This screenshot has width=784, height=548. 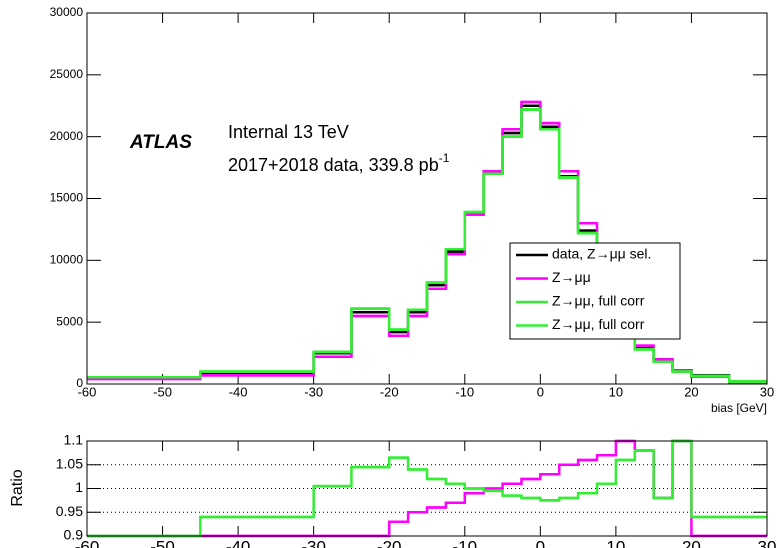 What do you see at coordinates (601, 254) in the screenshot?
I see `legend-label: data, Z→μμ sel.` at bounding box center [601, 254].